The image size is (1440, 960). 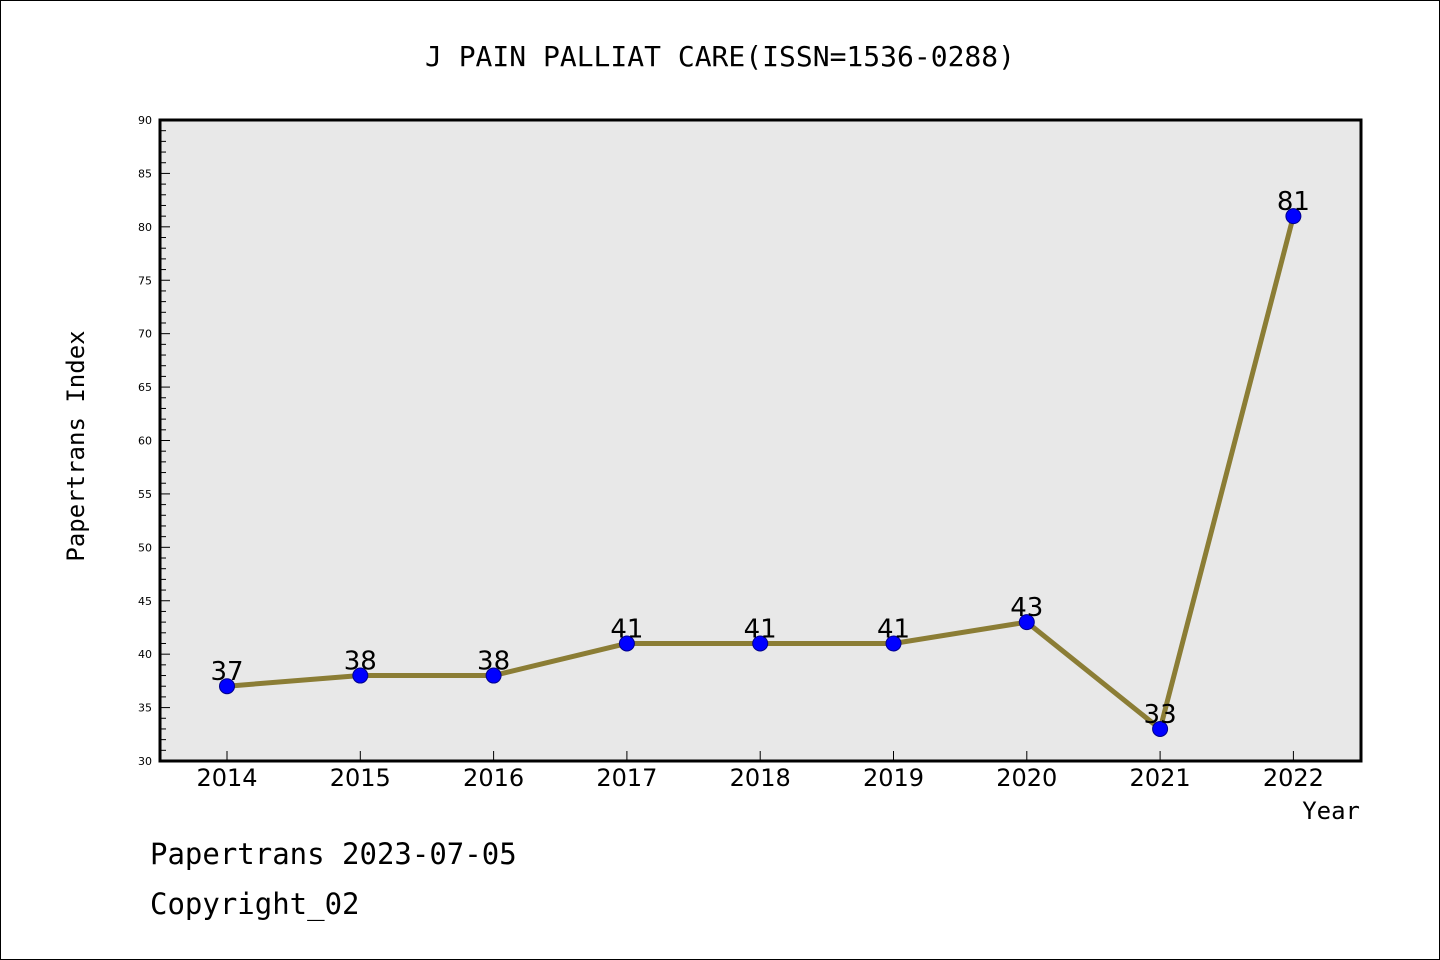 I want to click on y-axis: 30 35 40 45 50 55 60 65 70 75 80 85 90, so click(x=154, y=441).